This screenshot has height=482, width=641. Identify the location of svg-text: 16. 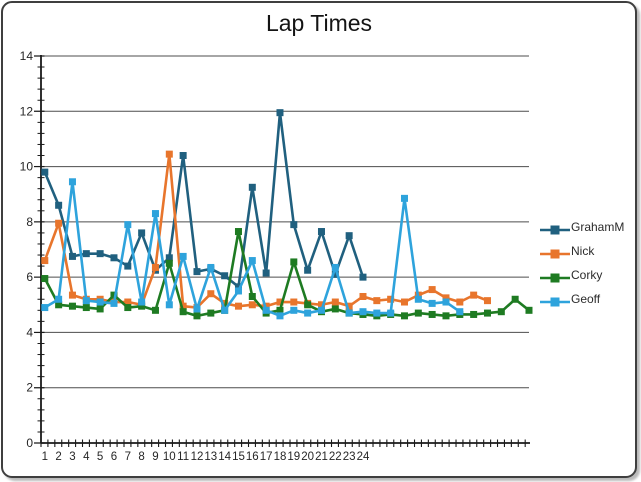
(252, 457).